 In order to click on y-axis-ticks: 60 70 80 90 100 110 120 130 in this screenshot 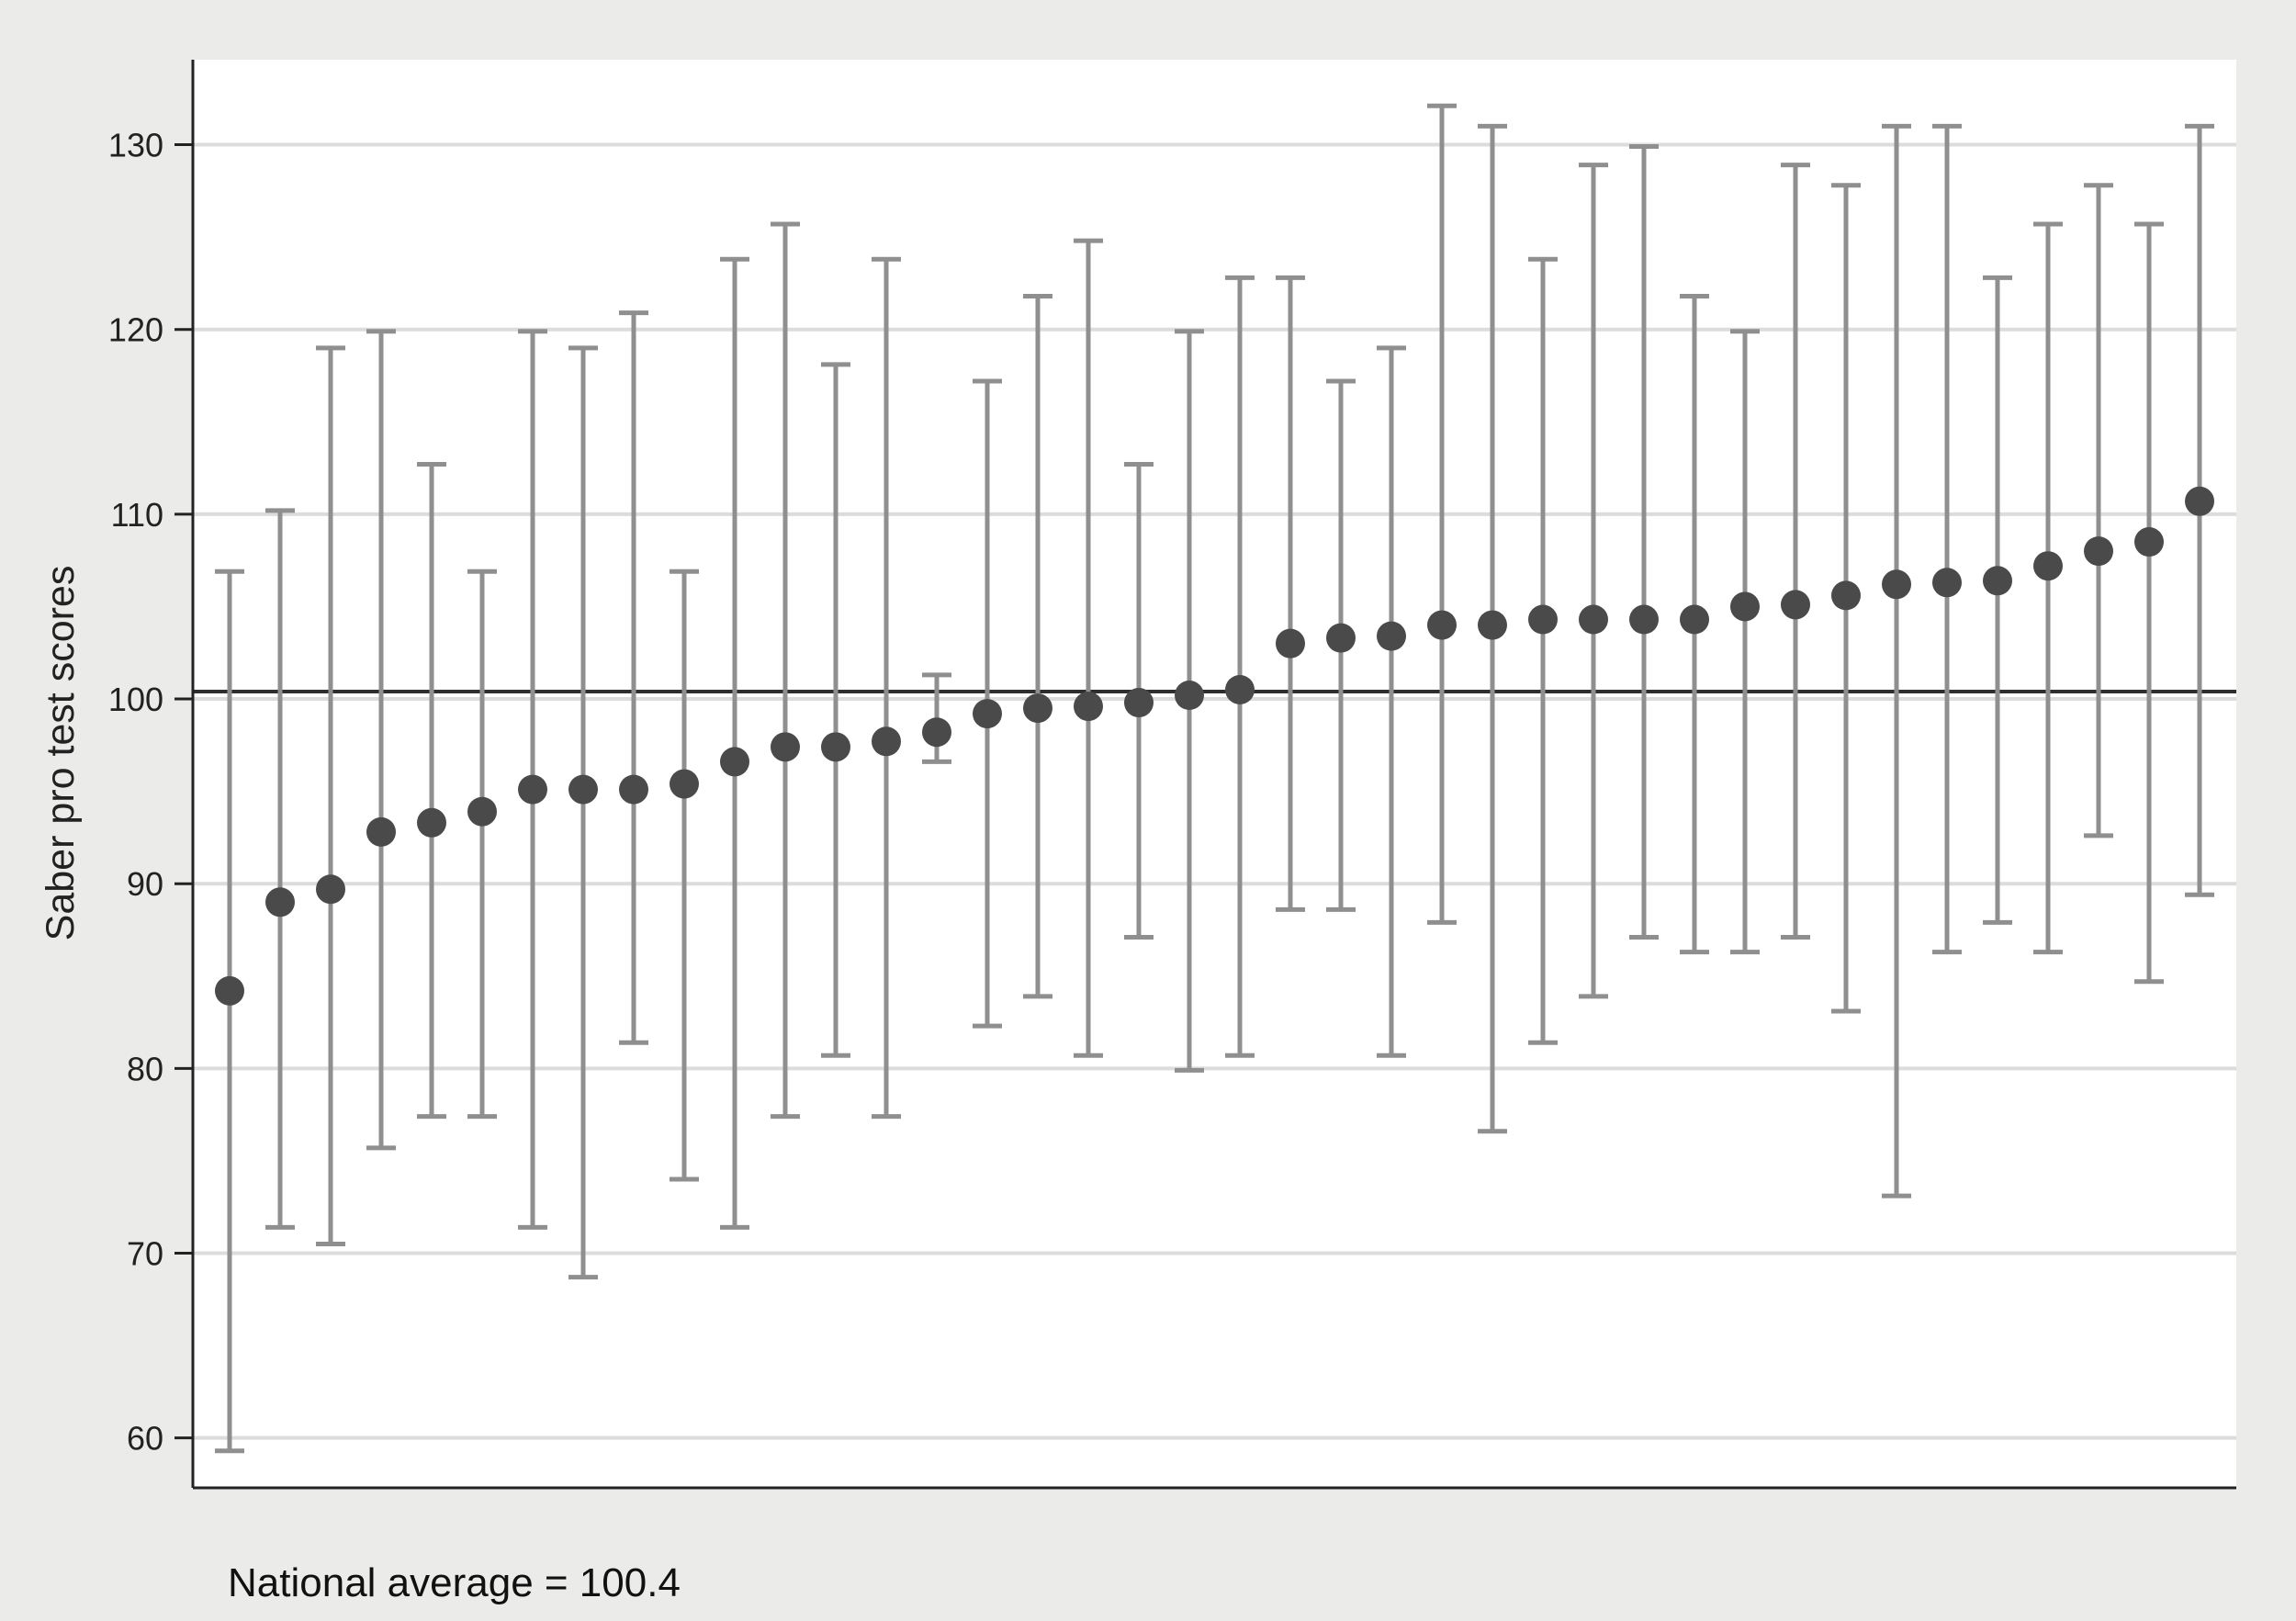, I will do `click(150, 792)`.